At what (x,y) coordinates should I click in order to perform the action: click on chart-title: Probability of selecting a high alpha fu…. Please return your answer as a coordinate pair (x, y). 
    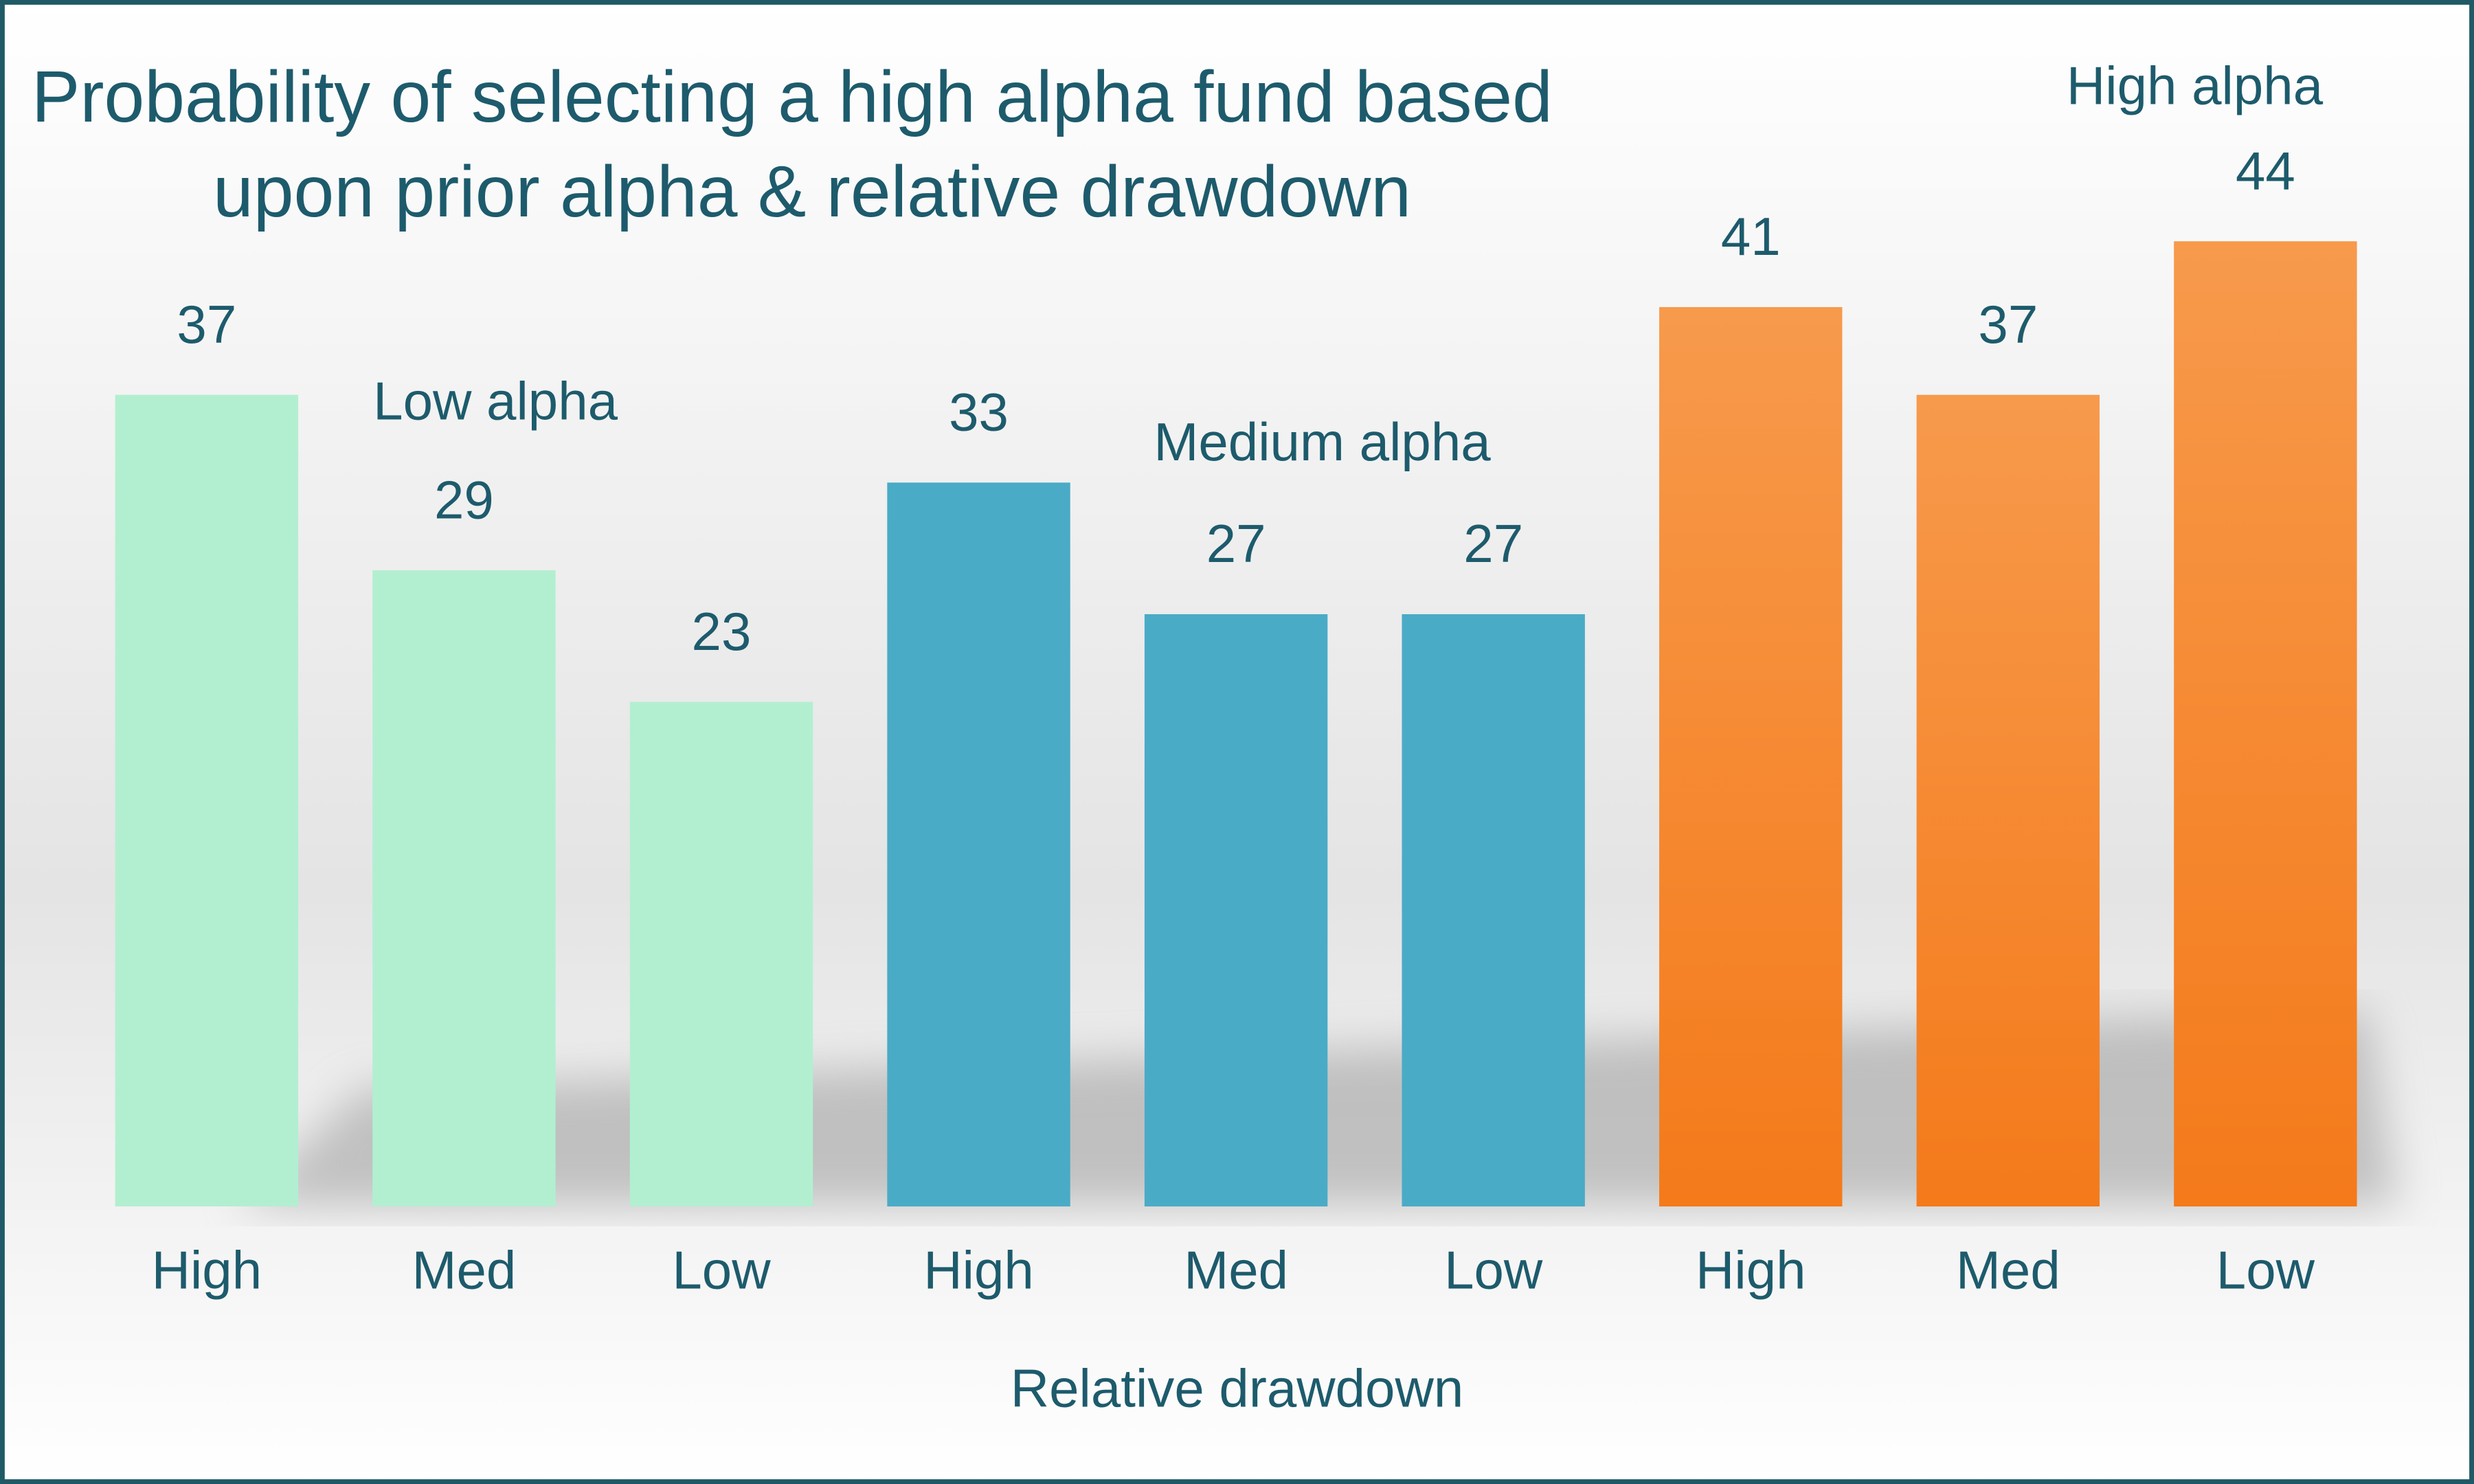
    Looking at the image, I should click on (792, 96).